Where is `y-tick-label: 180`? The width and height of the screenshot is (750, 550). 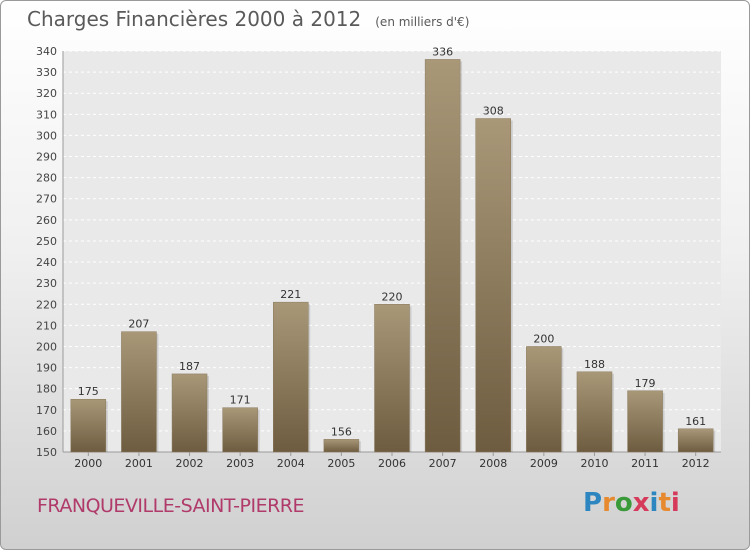 y-tick-label: 180 is located at coordinates (46, 389).